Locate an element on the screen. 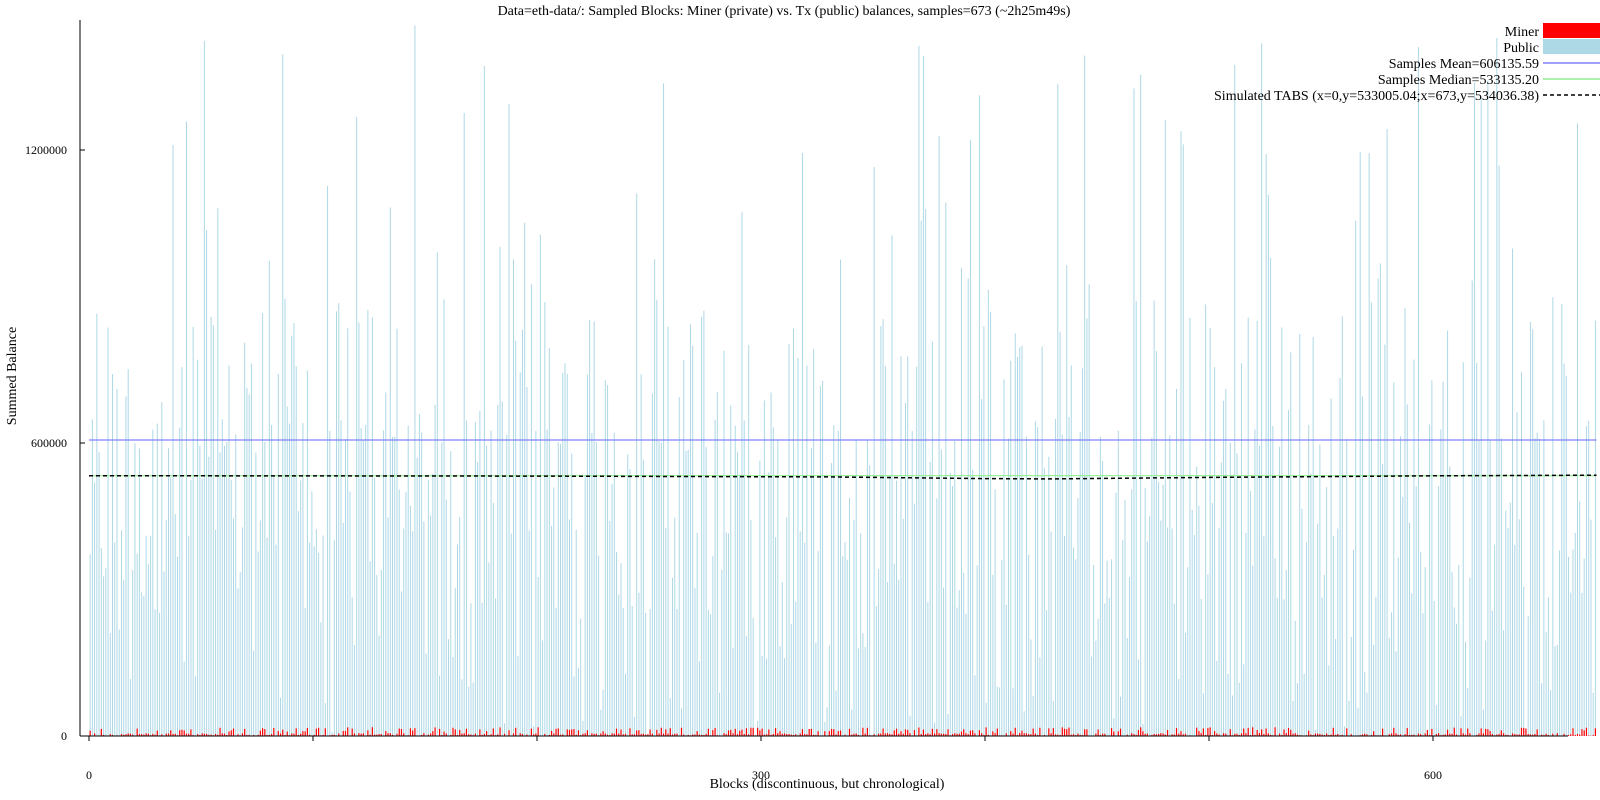 Image resolution: width=1600 pixels, height=800 pixels. legend-label: Samples Median=533135.20 is located at coordinates (1458, 80).